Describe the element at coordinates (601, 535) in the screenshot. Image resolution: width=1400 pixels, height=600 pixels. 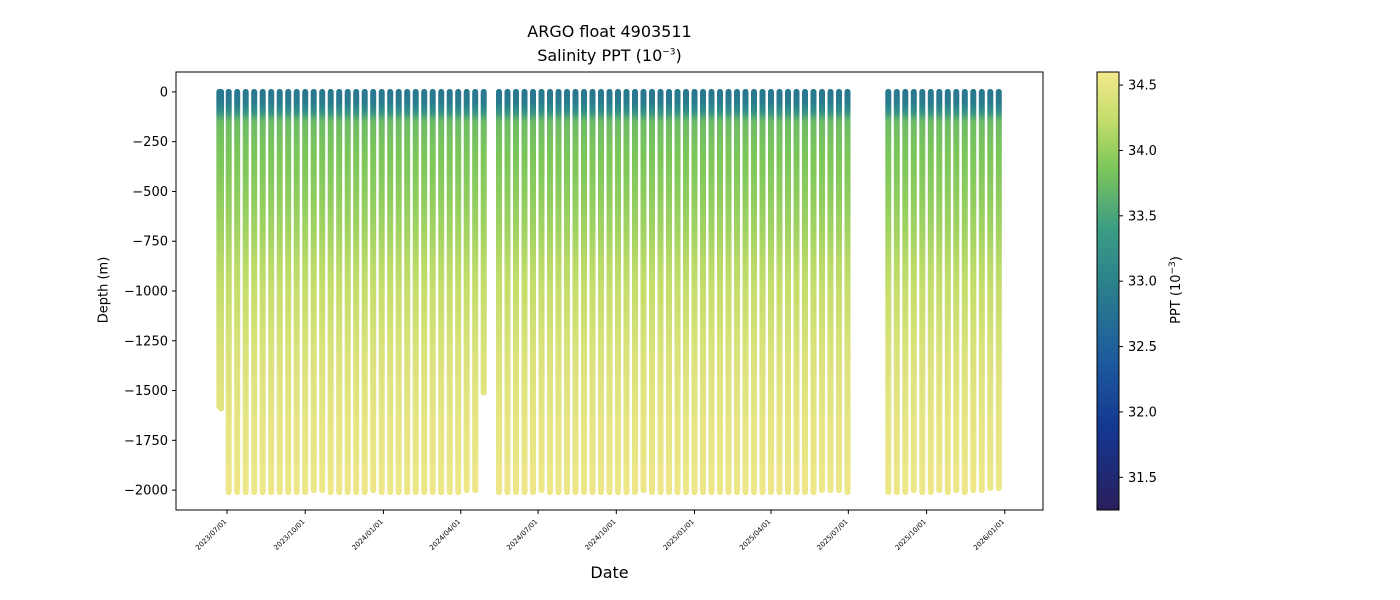
I see `x-tick-label: 2024/10/01` at that location.